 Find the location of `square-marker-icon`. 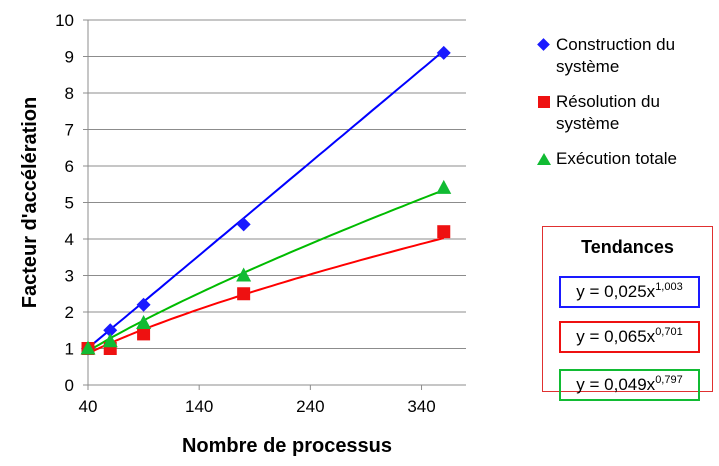

square-marker-icon is located at coordinates (544, 102).